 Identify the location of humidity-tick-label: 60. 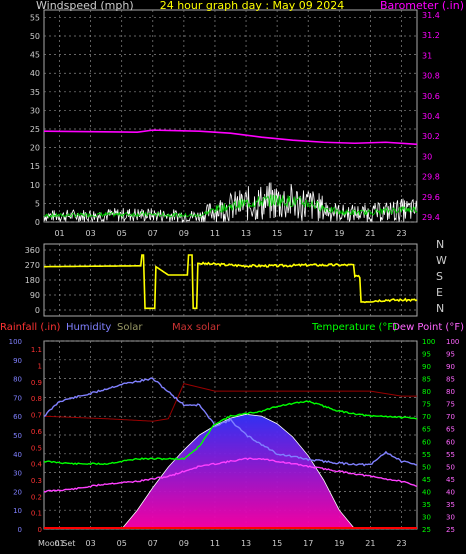
(17, 417).